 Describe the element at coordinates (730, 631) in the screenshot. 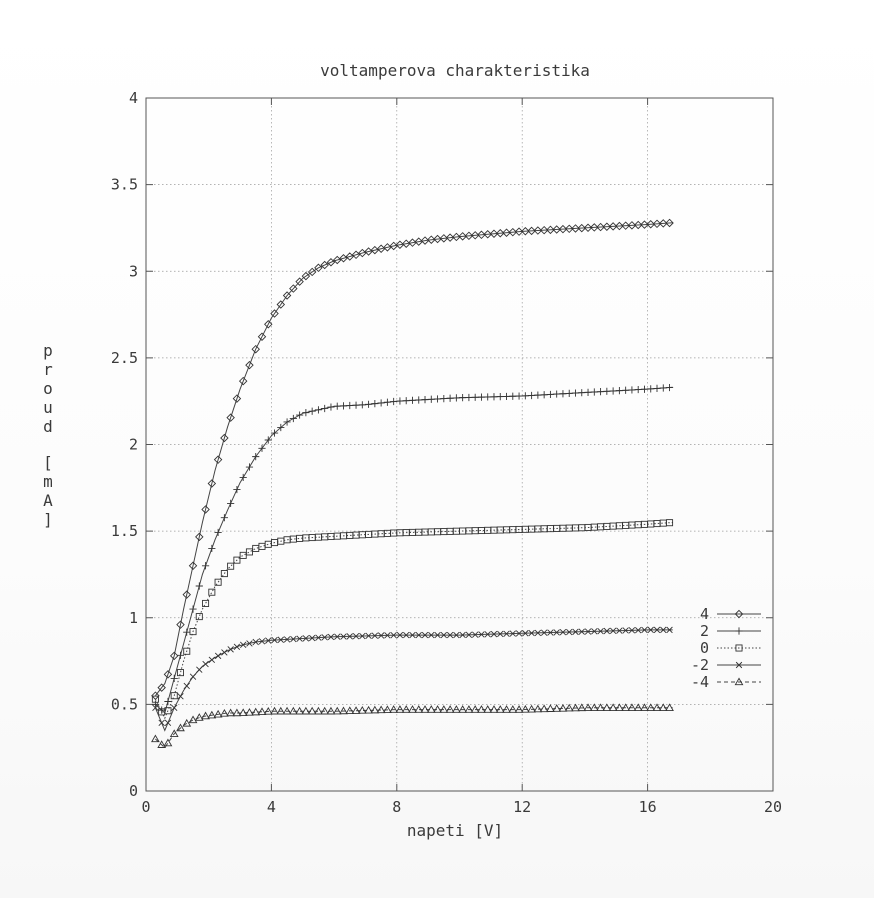

I see `legend-item: 2` at that location.